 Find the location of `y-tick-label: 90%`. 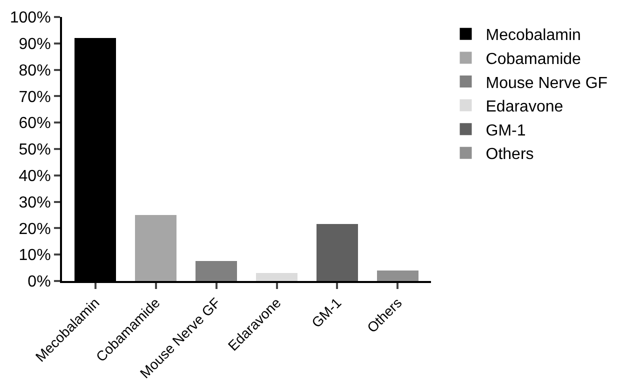

y-tick-label: 90% is located at coordinates (34, 44).